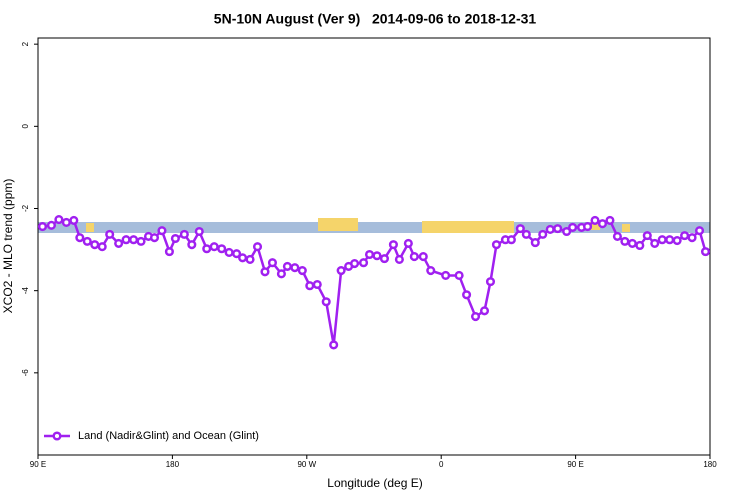  Describe the element at coordinates (441, 464) in the screenshot. I see `x-tick-label: 0` at that location.